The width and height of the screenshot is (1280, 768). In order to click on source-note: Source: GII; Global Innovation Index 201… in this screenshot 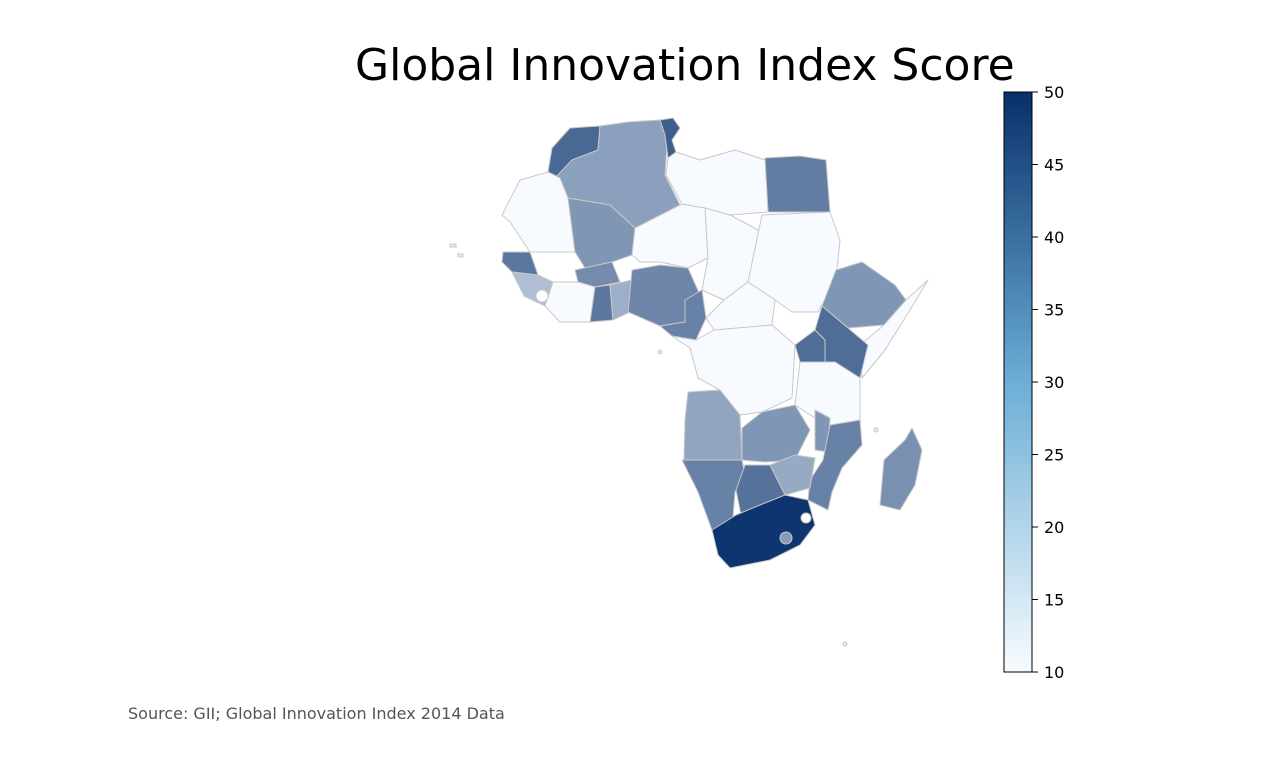, I will do `click(316, 713)`.